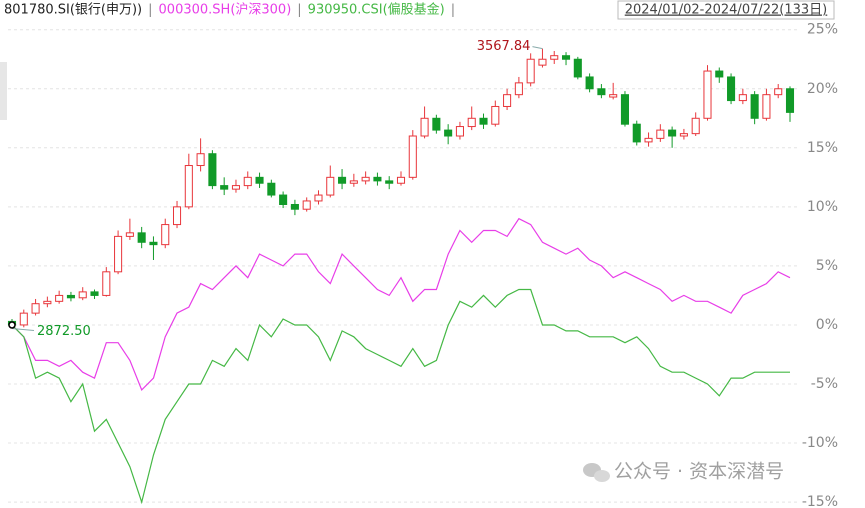  I want to click on y-tick-label: 0%, so click(827, 325).